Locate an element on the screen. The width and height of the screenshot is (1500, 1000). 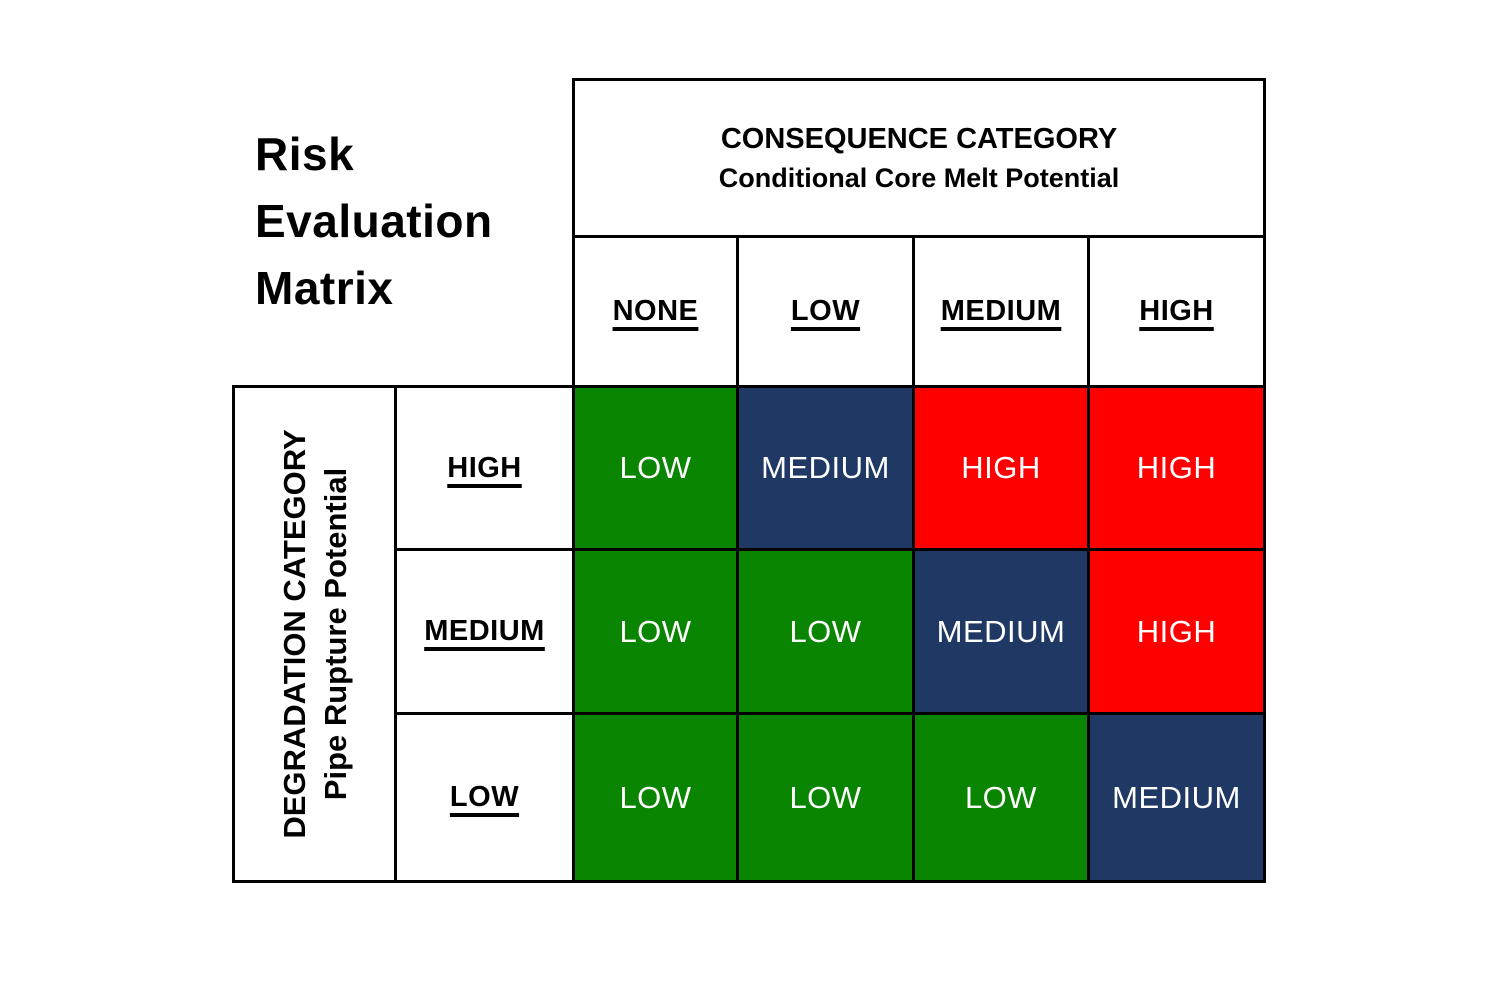
row-header-medium-label: MEDIUM is located at coordinates (484, 631).